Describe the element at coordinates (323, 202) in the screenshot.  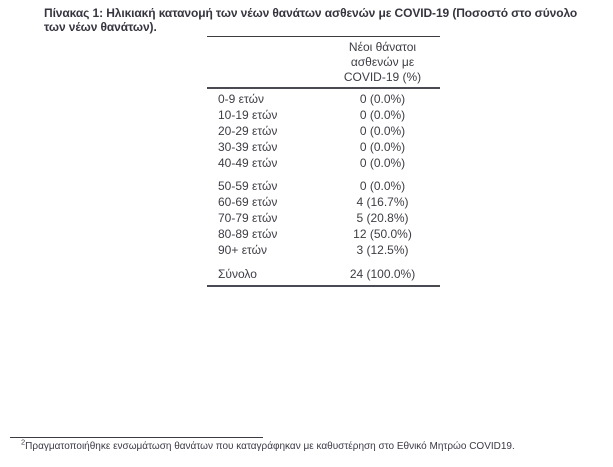
I see `table-row: 60-69 ετών 4 (16.7%)` at that location.